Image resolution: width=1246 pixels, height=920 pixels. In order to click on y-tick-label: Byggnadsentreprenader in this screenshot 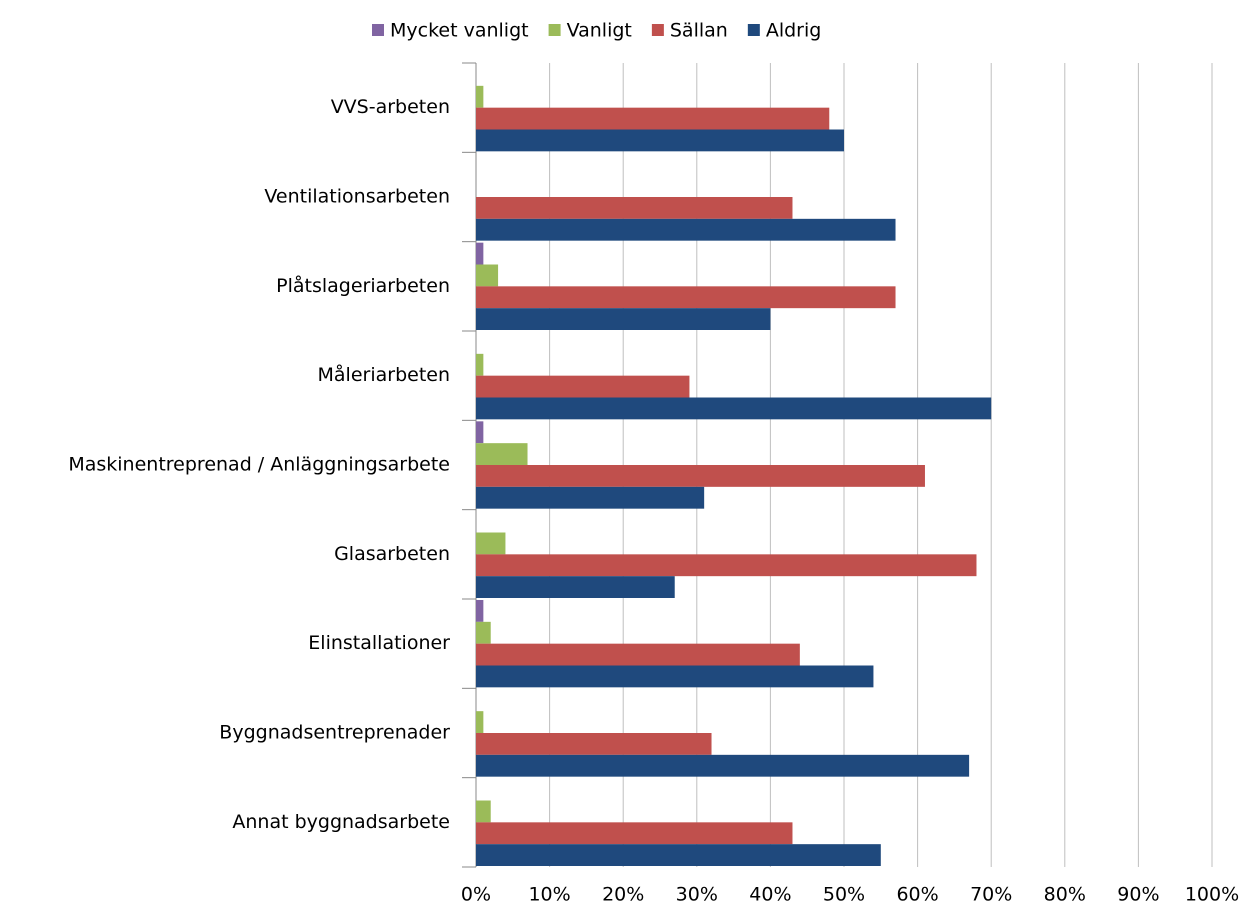, I will do `click(334, 733)`.